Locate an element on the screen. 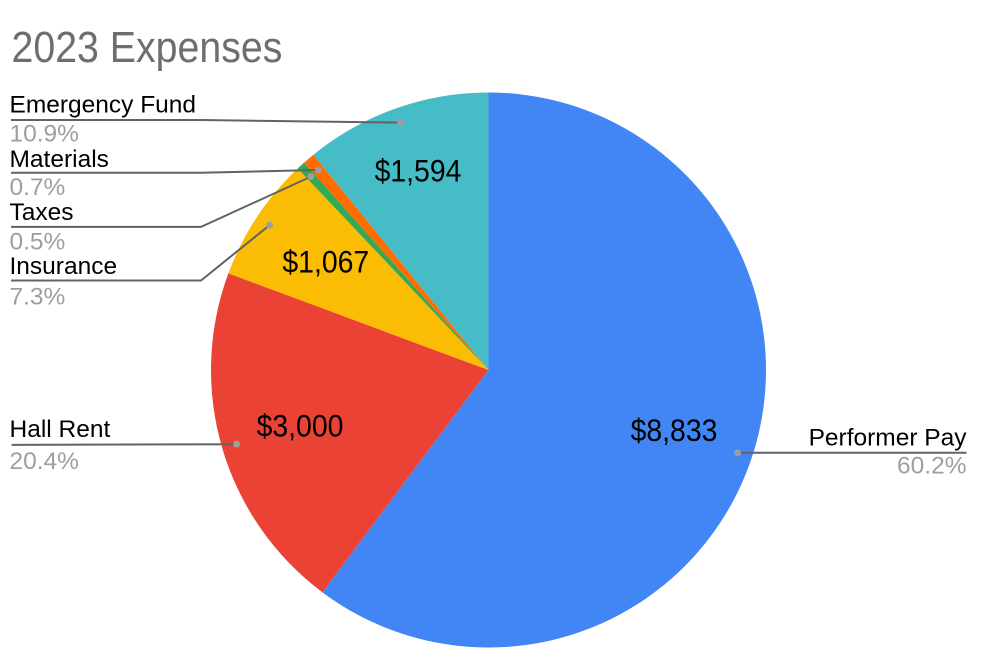  svg-text: Materials is located at coordinates (59, 159).